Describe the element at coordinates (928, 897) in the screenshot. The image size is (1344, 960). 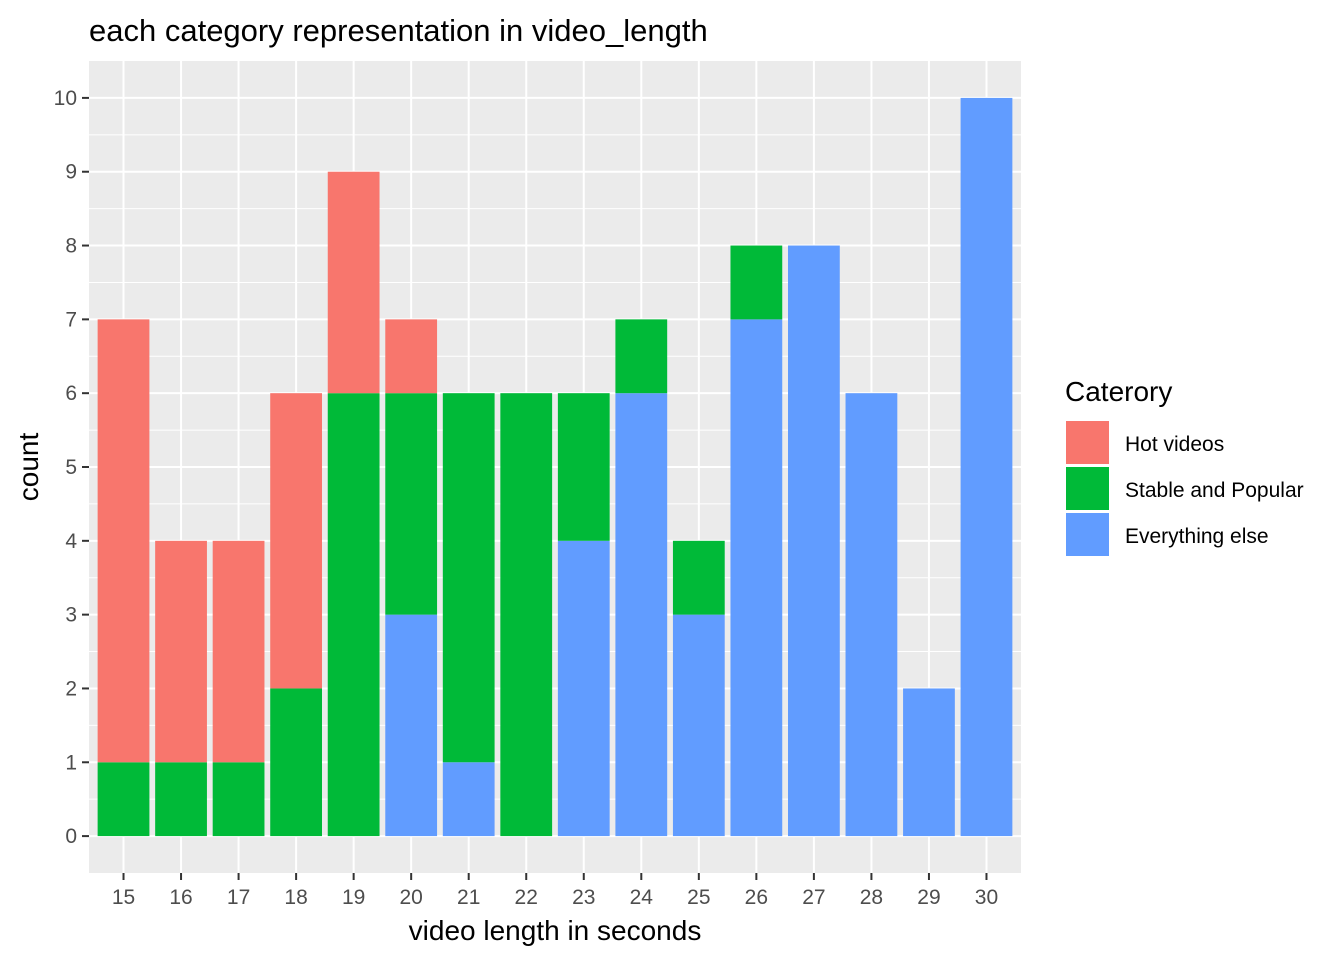
I see `x-tick-label: 29` at that location.